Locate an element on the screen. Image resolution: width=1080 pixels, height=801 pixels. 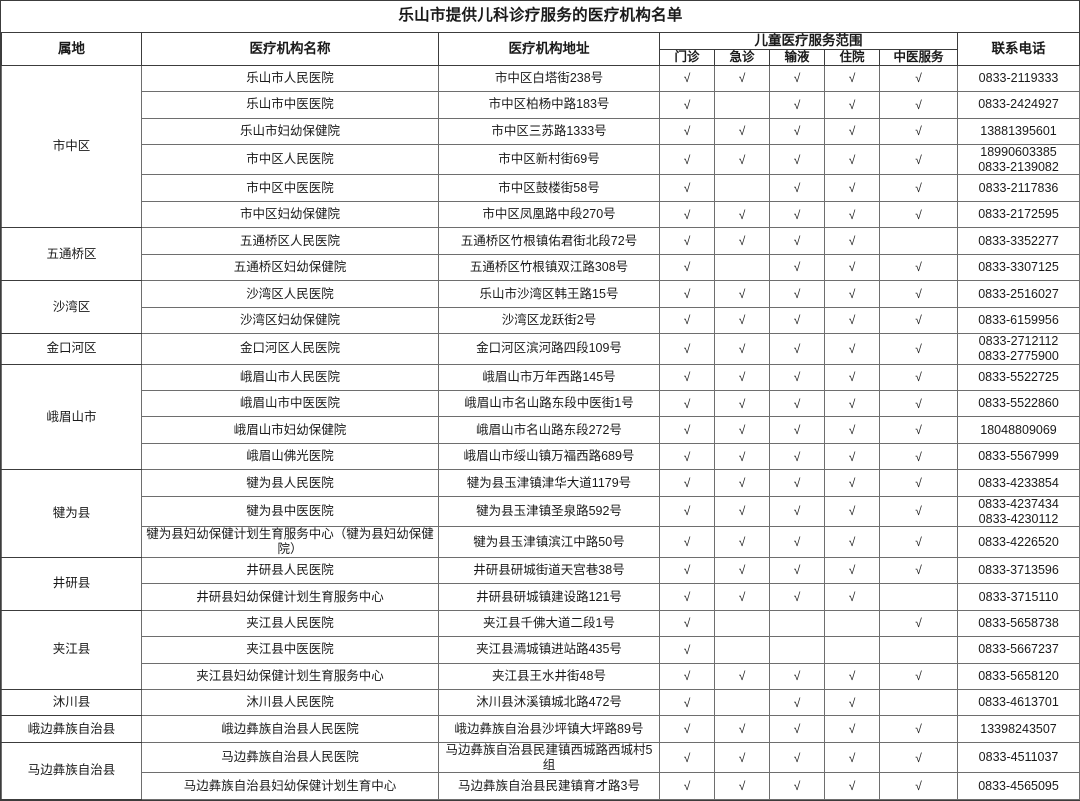
cell-institution-address: 市中区鼓楼街58号 is located at coordinates (549, 188).